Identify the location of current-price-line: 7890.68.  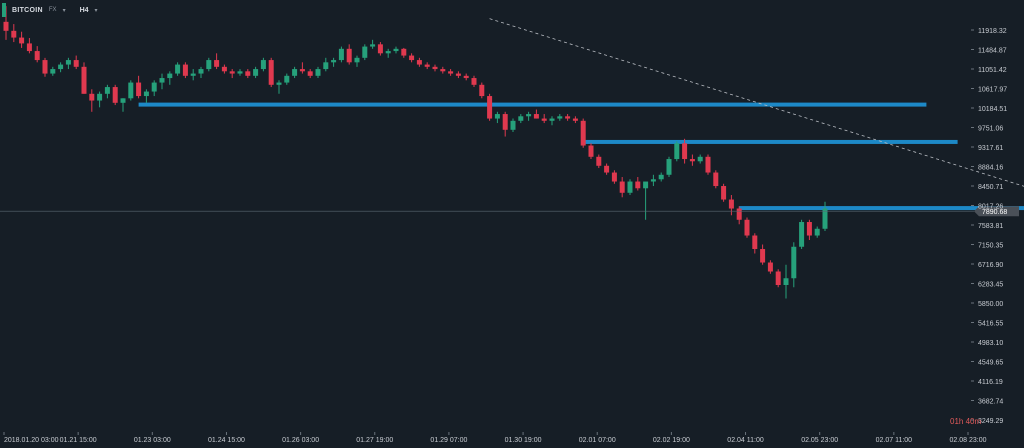
(509, 211).